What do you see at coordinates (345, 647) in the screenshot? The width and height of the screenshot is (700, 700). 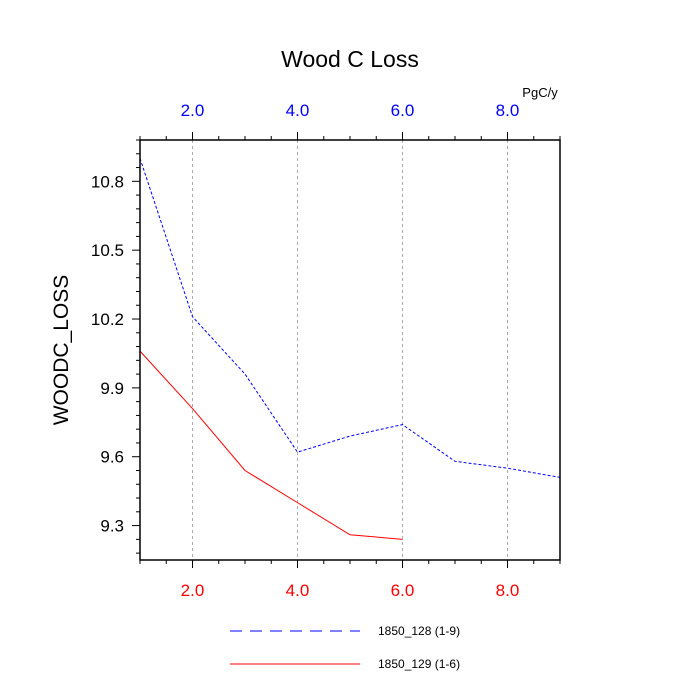 I see `legend: 1850_128 (1-9) 1850_129 (1-6)` at bounding box center [345, 647].